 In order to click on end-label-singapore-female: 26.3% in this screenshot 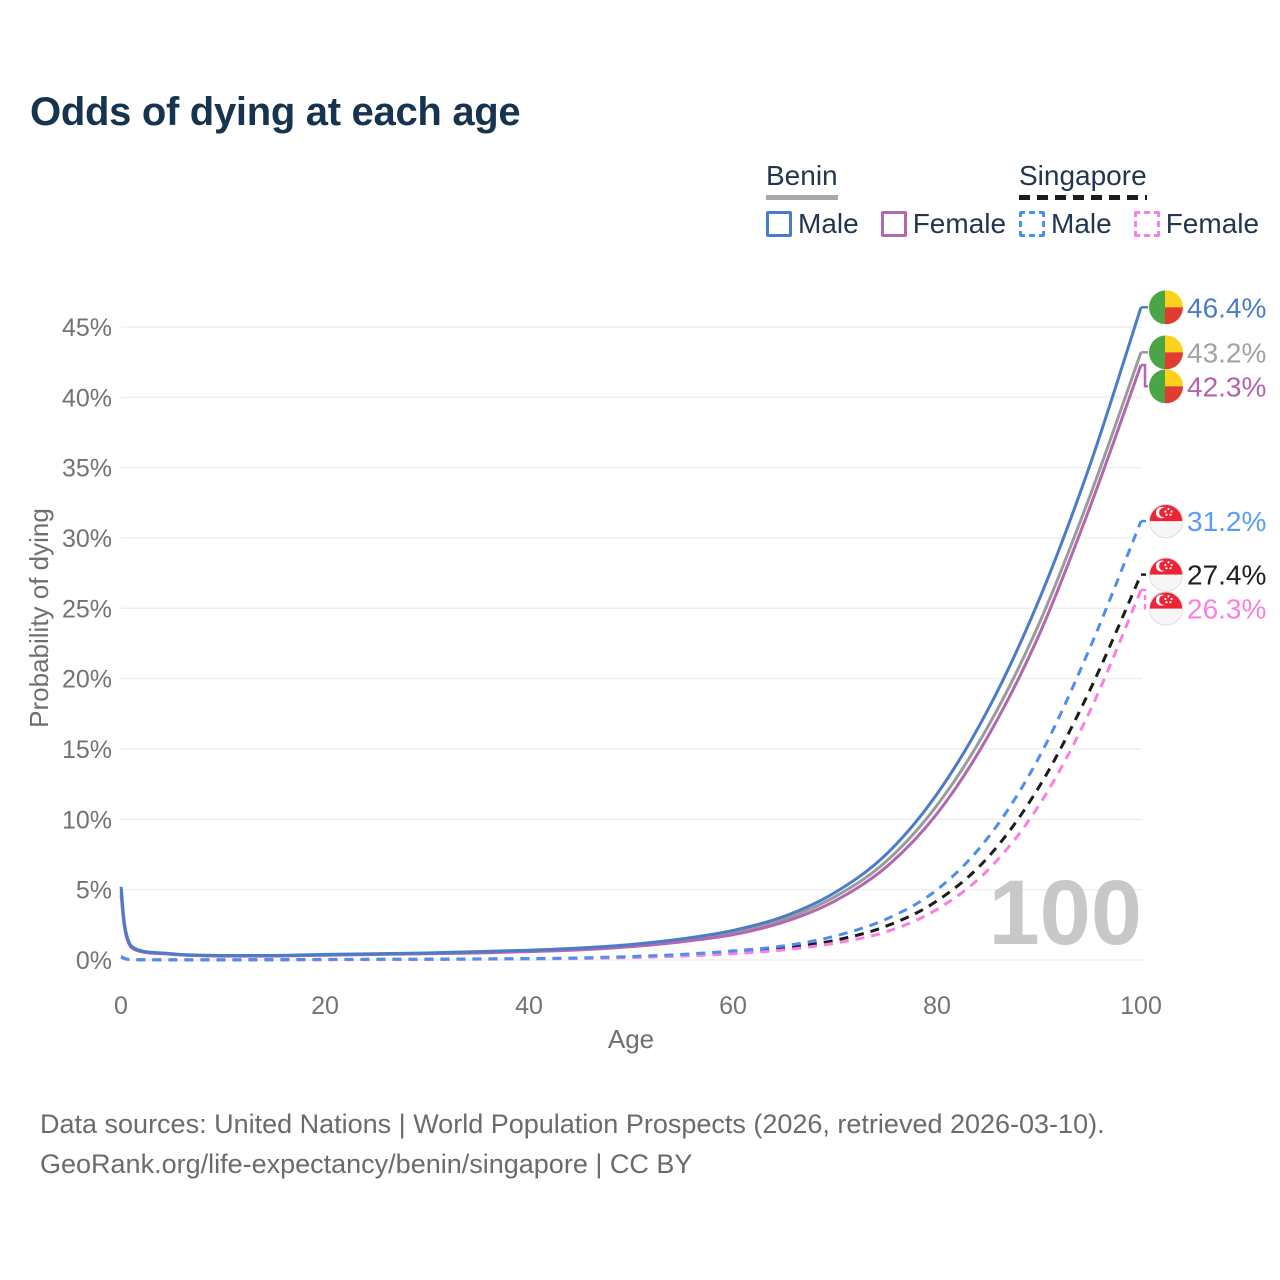, I will do `click(1226, 609)`.